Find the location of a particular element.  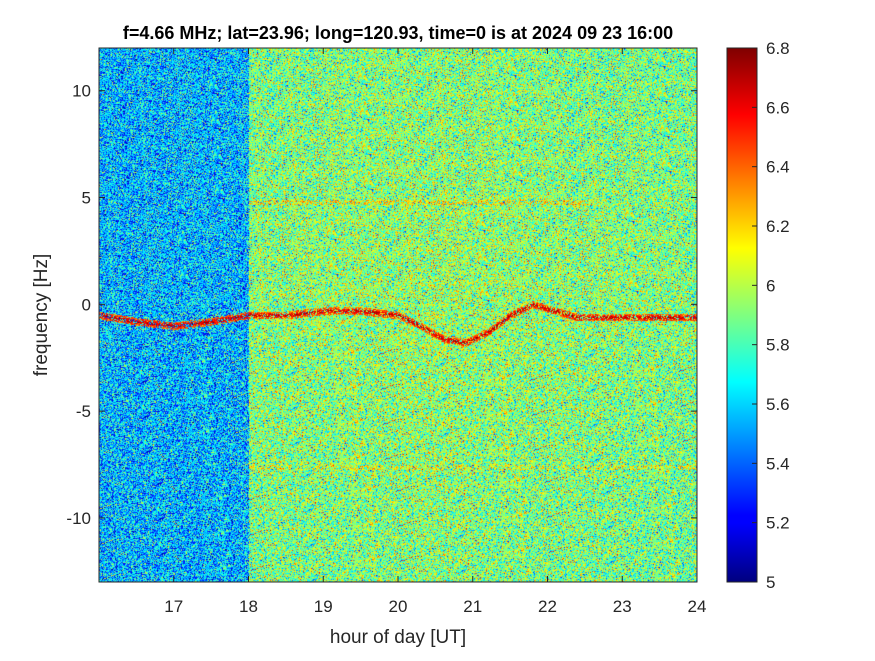

x-tick-label: 18 is located at coordinates (248, 606).